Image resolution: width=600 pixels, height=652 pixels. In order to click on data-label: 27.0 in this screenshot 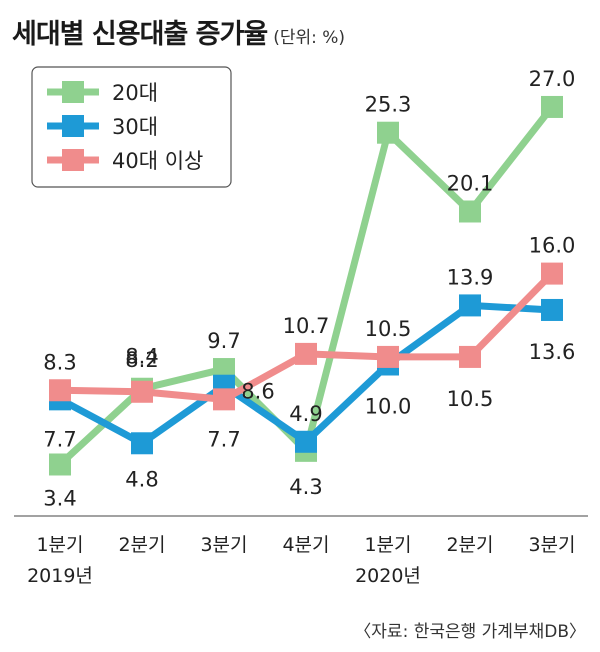, I will do `click(552, 79)`.